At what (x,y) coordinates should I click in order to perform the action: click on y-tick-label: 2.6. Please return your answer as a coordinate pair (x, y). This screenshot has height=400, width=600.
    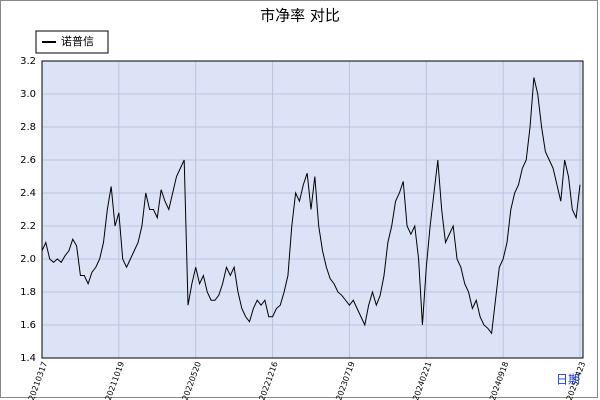
    Looking at the image, I should click on (28, 160).